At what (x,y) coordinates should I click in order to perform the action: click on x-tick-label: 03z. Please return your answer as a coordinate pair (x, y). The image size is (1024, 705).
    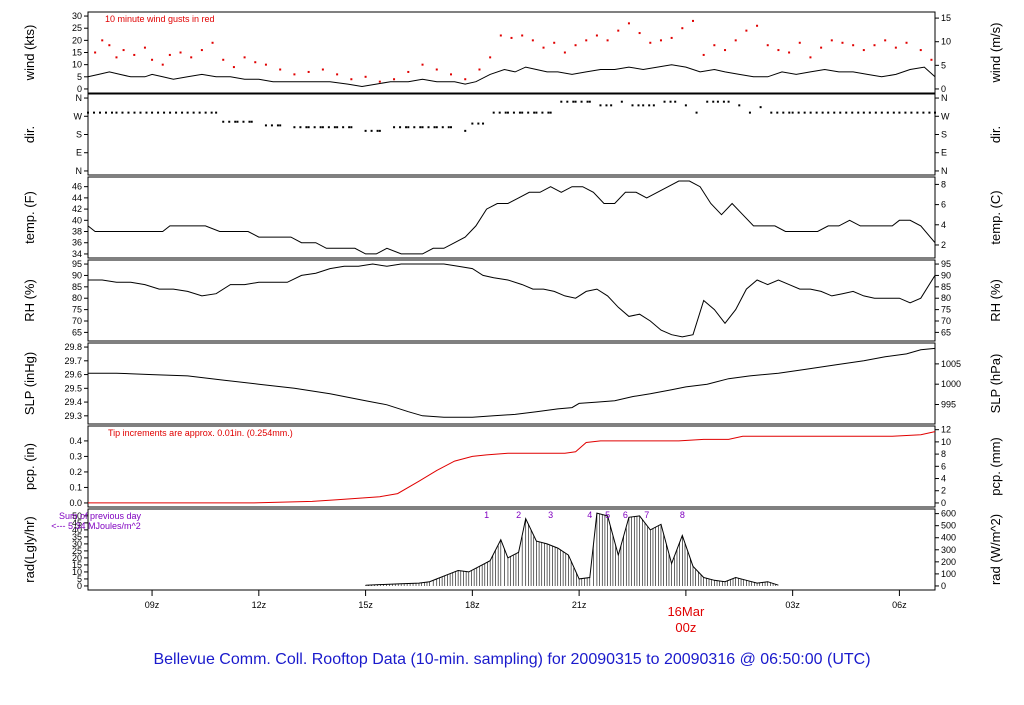
    Looking at the image, I should click on (792, 605).